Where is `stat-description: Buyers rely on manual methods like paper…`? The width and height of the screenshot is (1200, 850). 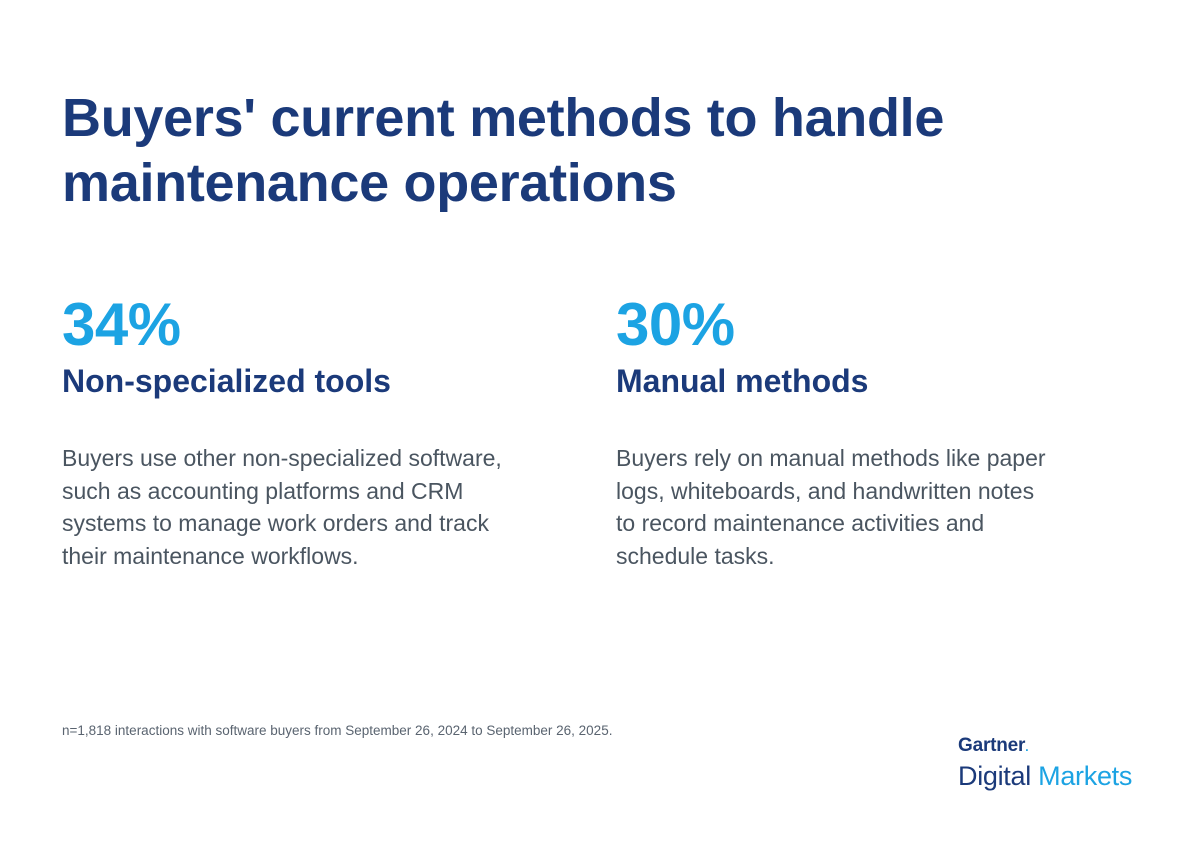
stat-description: Buyers rely on manual methods like paper… is located at coordinates (831, 507).